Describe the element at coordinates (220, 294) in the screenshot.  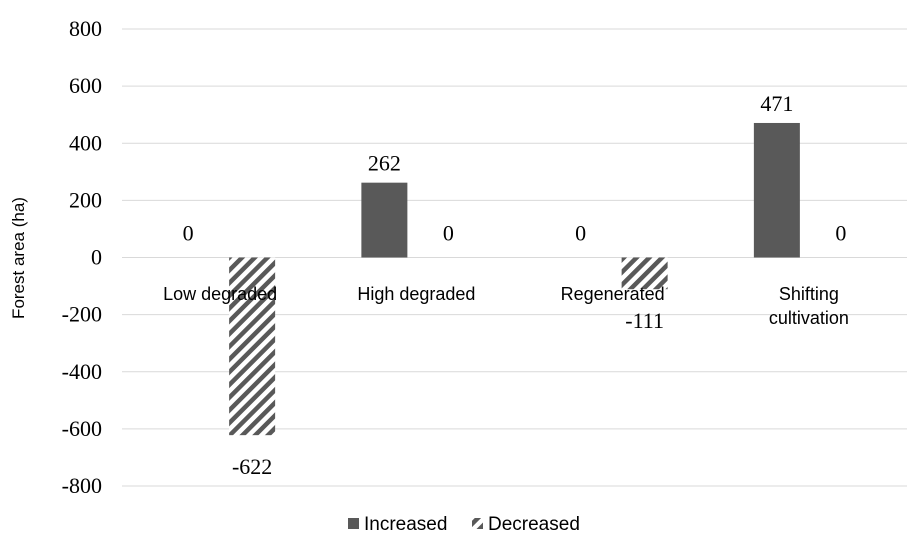
I see `category-label: Low degraded` at that location.